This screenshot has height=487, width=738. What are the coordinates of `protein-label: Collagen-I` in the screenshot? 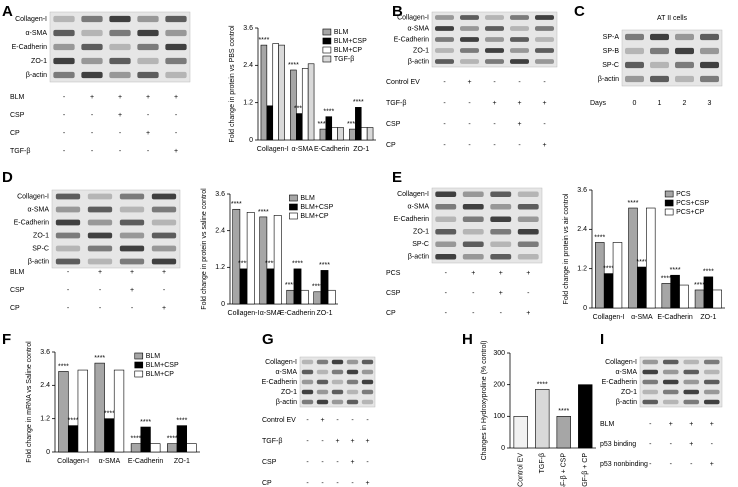 It's located at (31, 19).